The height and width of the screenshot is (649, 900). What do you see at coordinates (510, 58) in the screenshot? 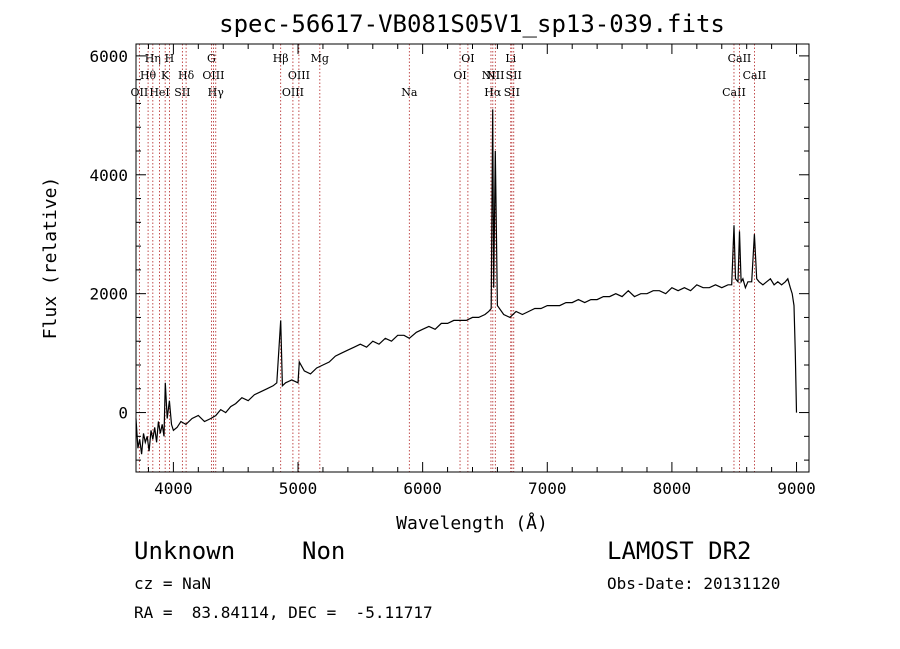
I see `line-marker-label: Li` at bounding box center [510, 58].